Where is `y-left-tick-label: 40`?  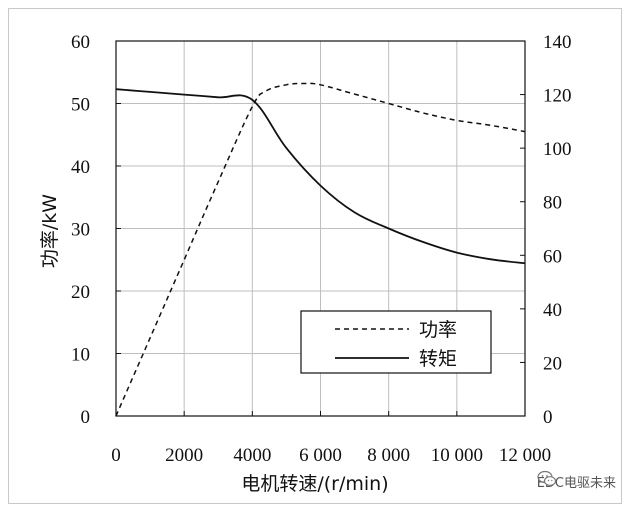
y-left-tick-label: 40 is located at coordinates (80, 167).